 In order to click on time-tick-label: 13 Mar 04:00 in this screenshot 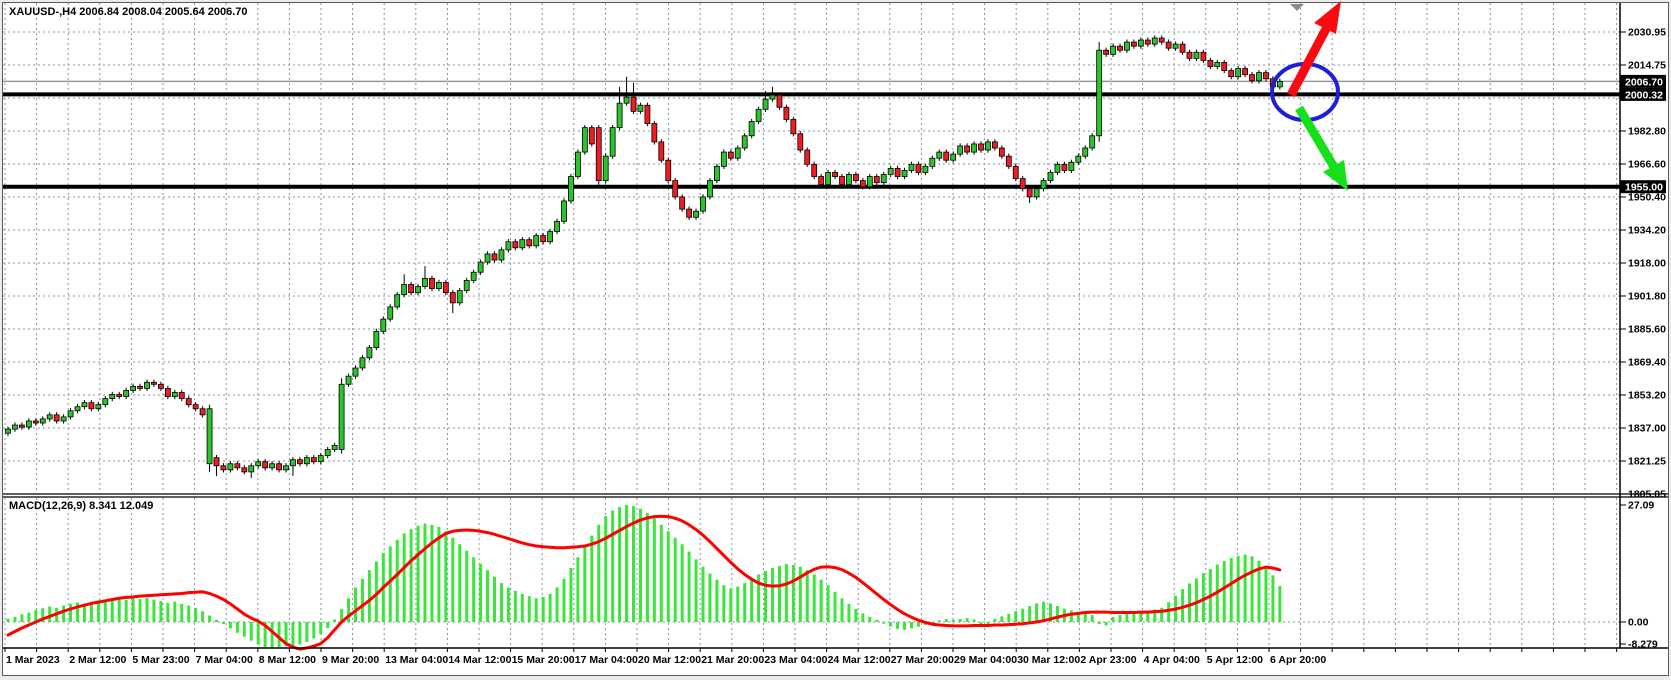, I will do `click(416, 660)`.